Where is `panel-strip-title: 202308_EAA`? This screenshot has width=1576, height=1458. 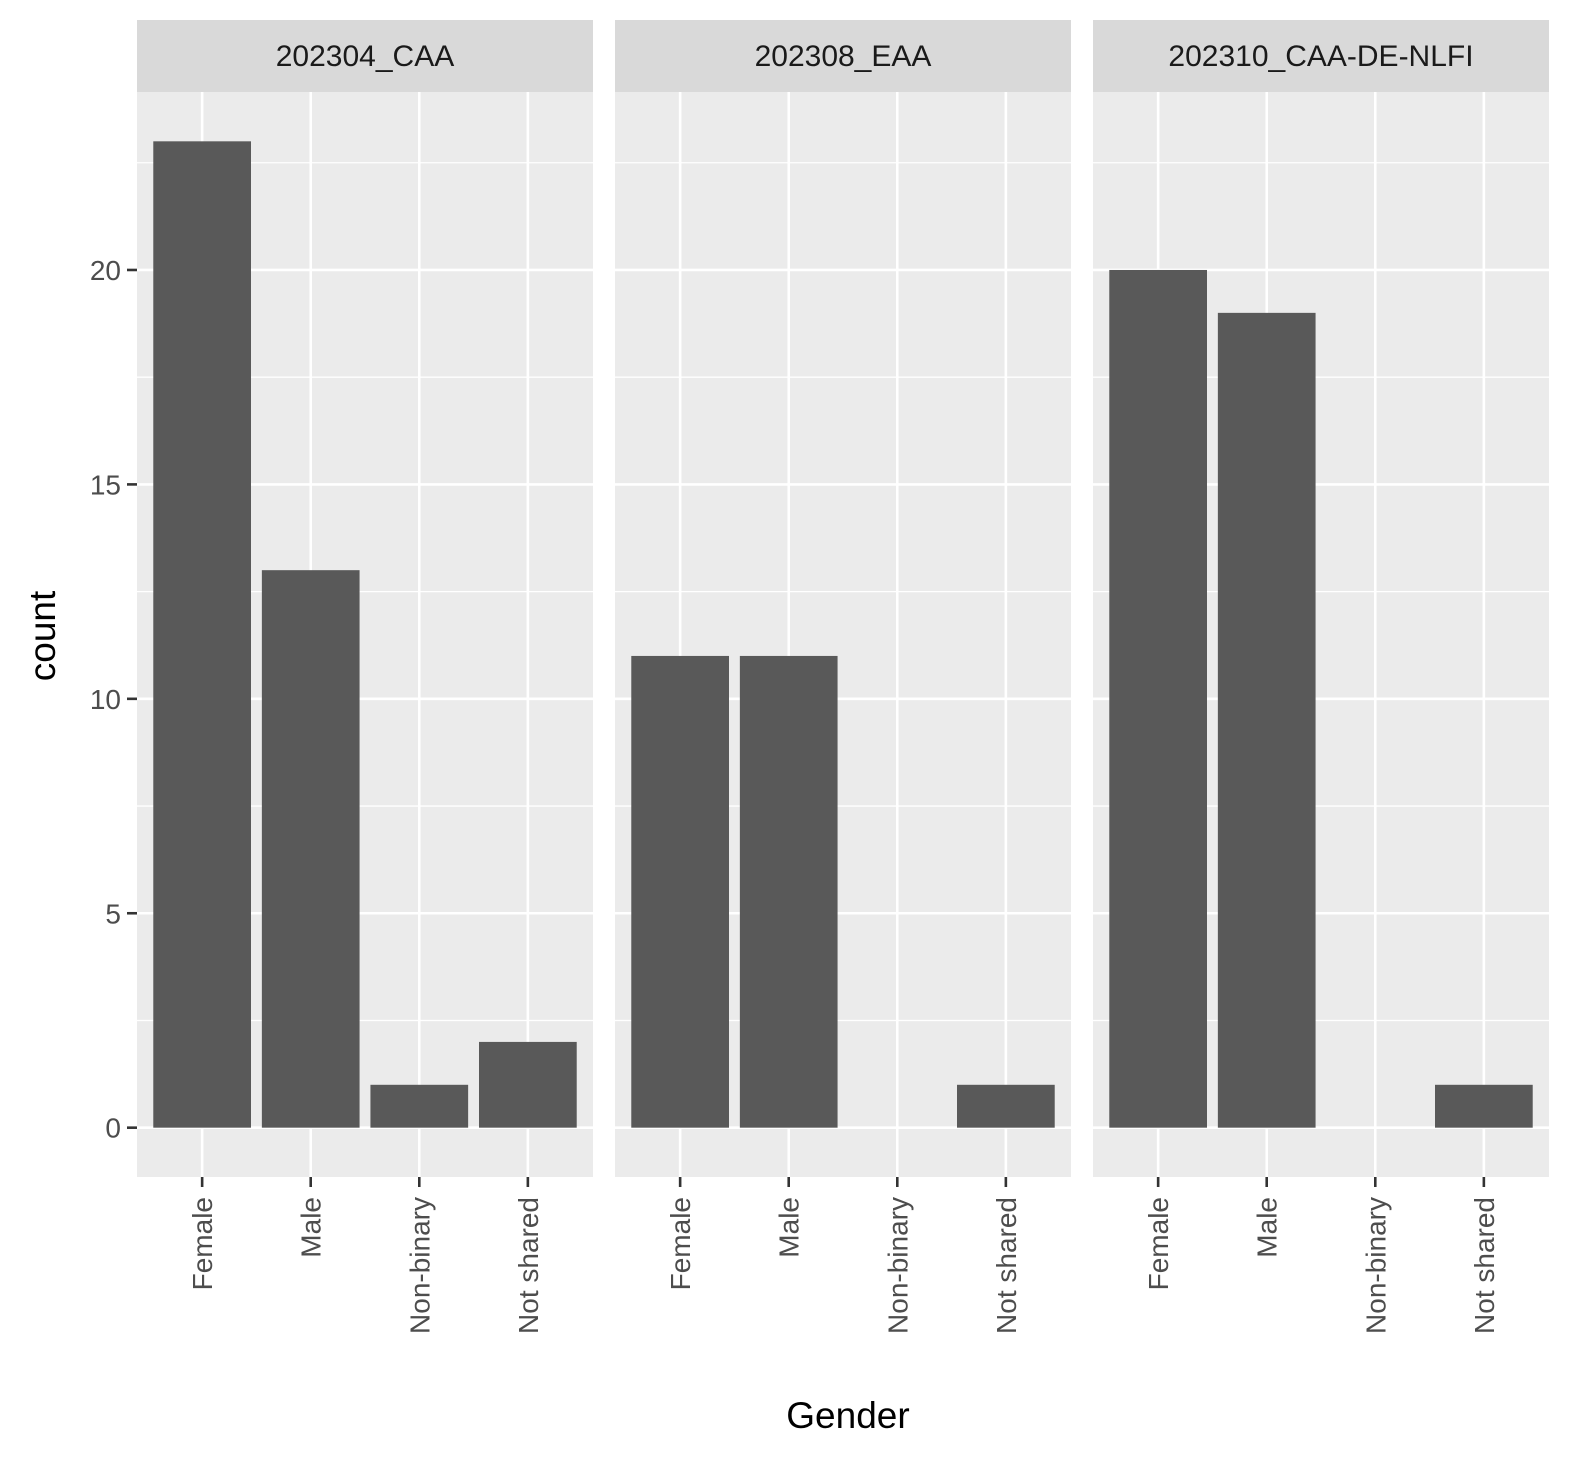 panel-strip-title: 202308_EAA is located at coordinates (843, 56).